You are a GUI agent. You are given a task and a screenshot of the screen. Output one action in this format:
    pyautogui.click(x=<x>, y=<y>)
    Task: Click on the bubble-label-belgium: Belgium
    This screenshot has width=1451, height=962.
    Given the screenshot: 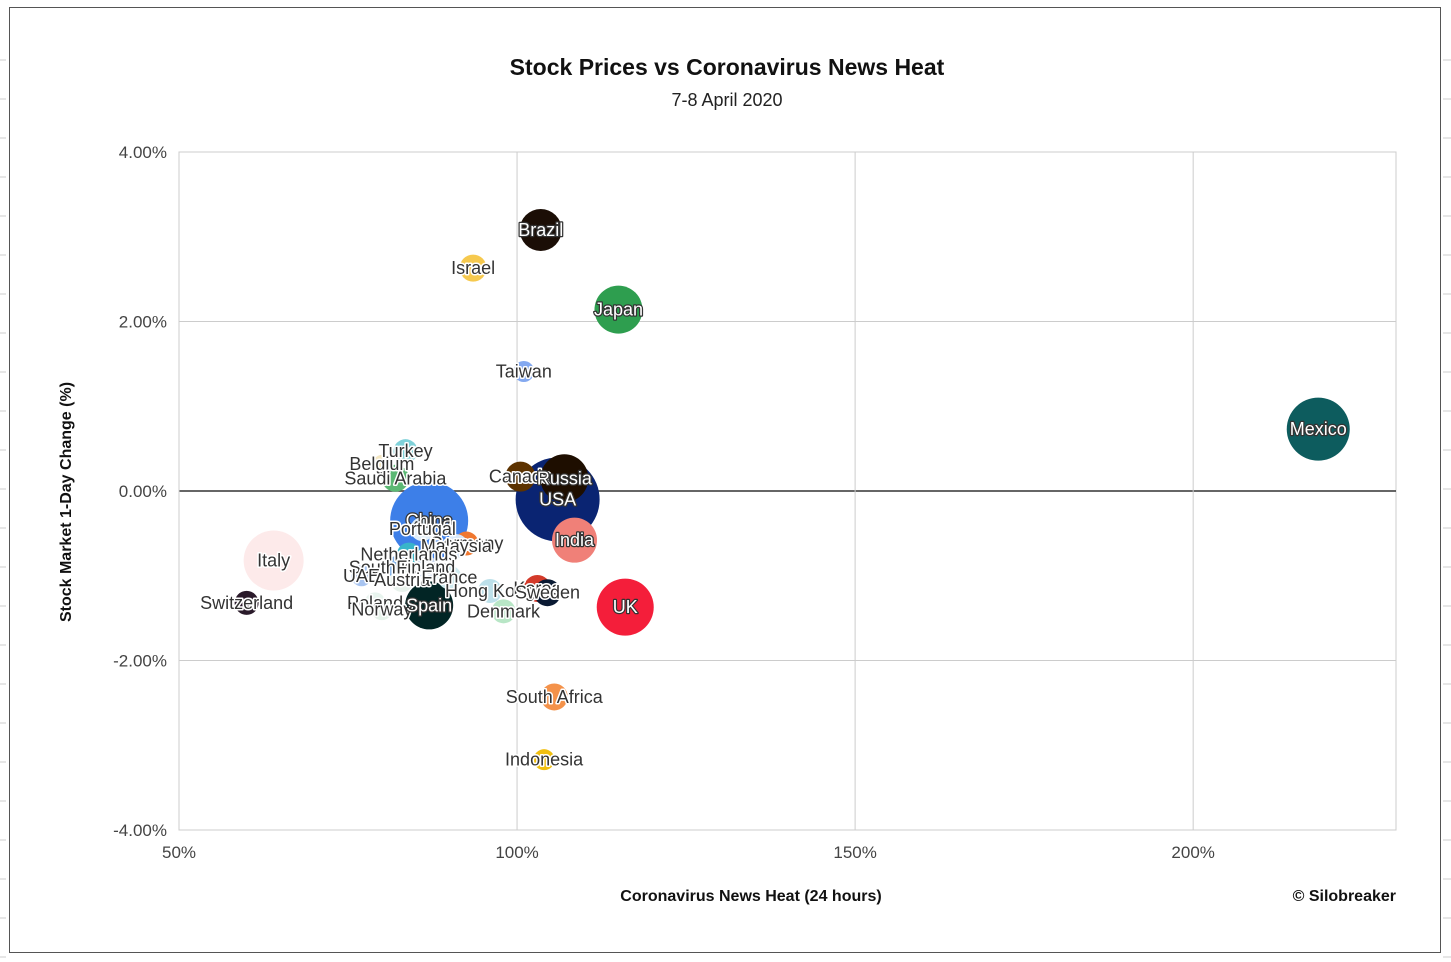 What is the action you would take?
    pyautogui.click(x=381, y=464)
    